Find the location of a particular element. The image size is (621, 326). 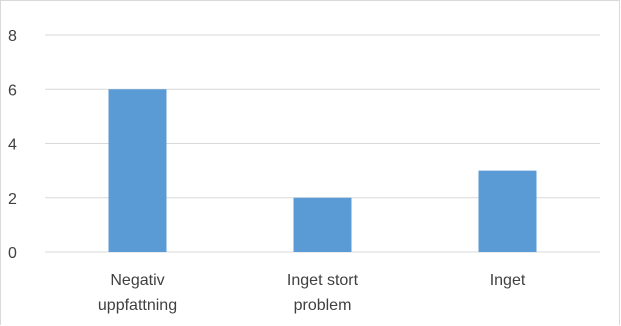

y-tick-label: 0 is located at coordinates (12, 253).